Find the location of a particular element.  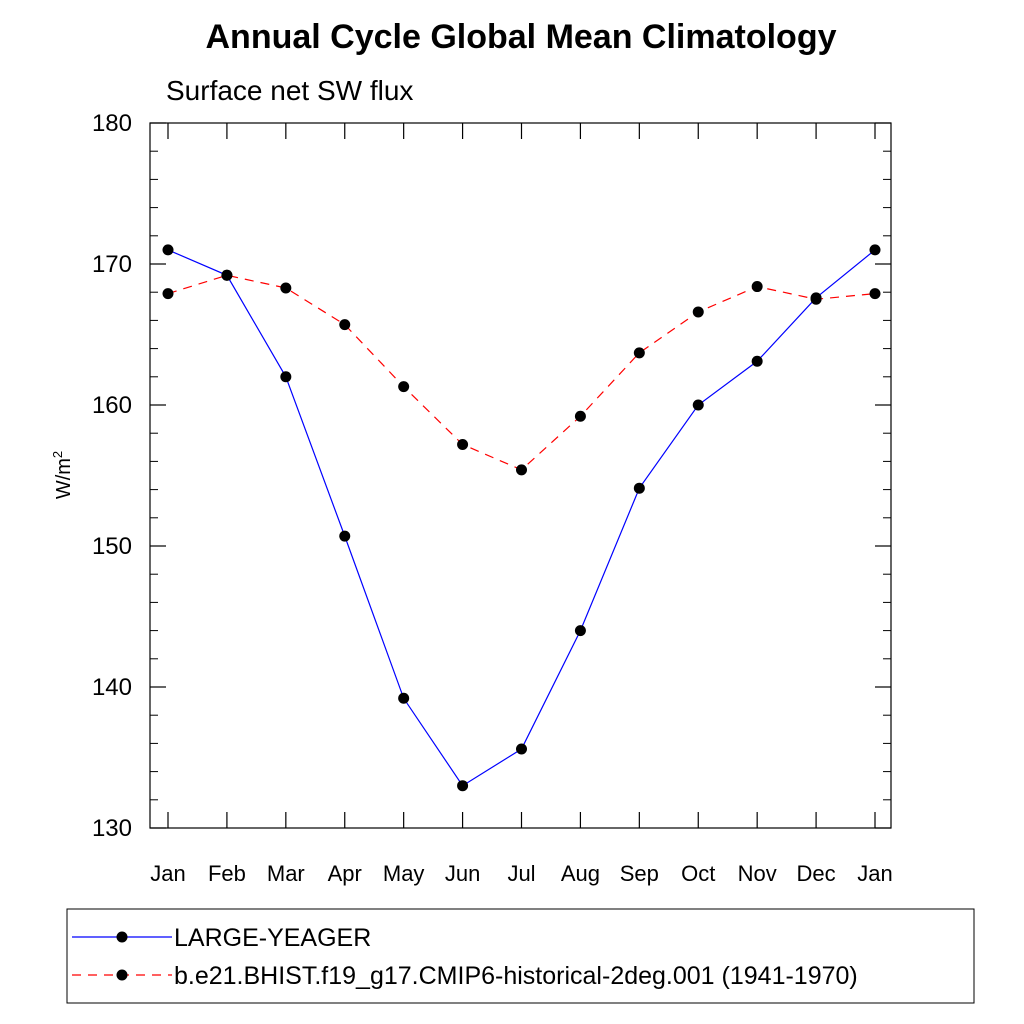

legend-box is located at coordinates (520, 956).